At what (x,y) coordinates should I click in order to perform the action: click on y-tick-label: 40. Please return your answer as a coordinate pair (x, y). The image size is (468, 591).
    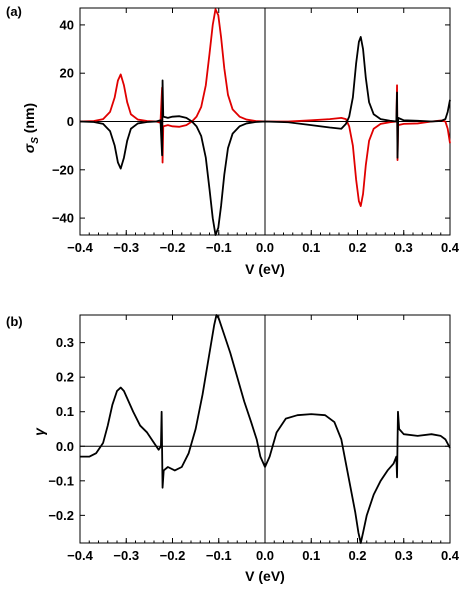
    Looking at the image, I should click on (67, 24).